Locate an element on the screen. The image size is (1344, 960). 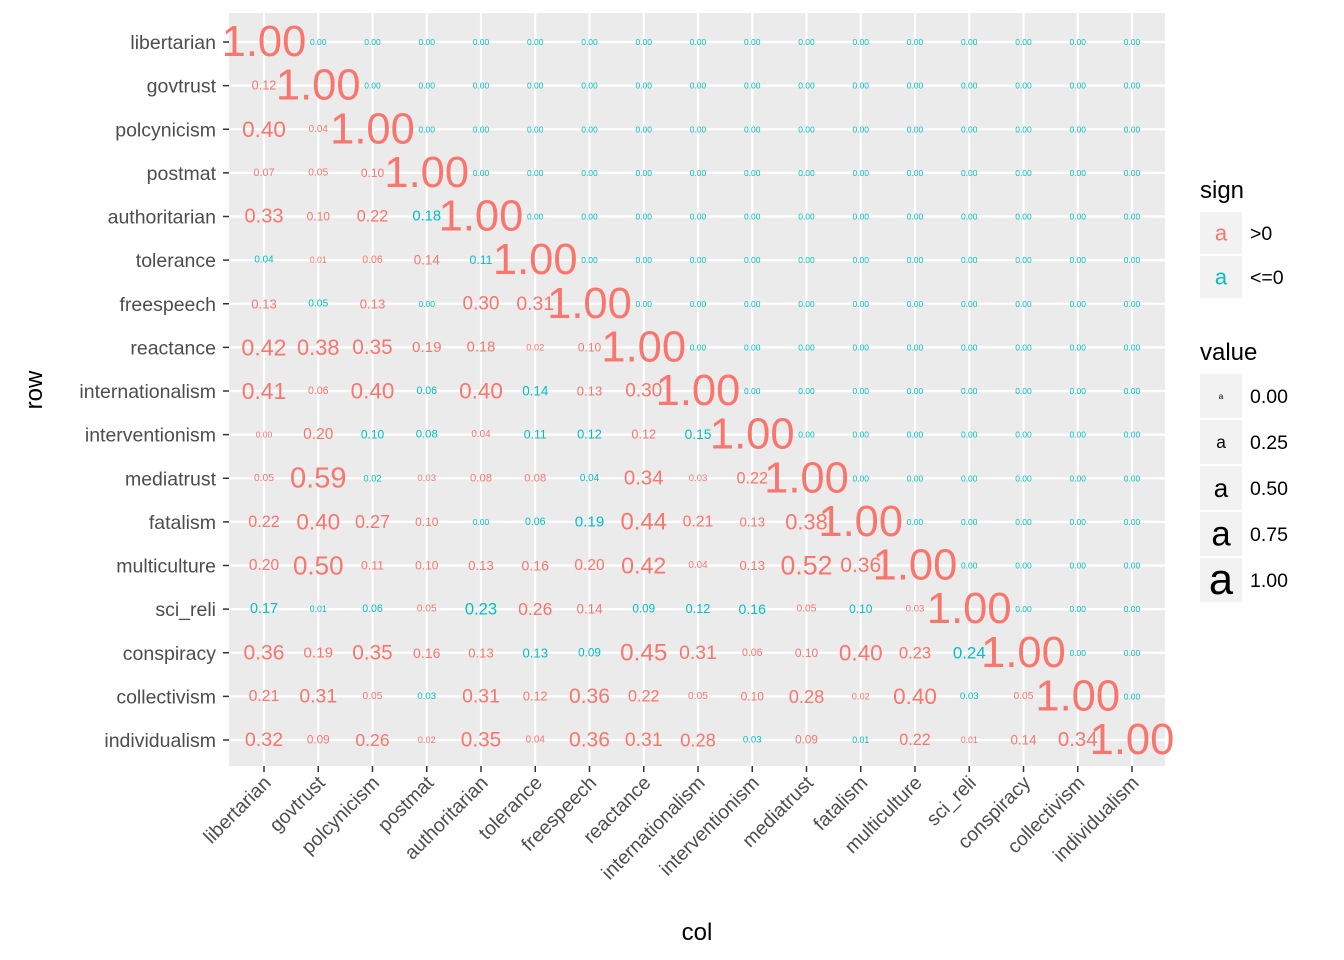
y-tick-label: individualism is located at coordinates (160, 741).